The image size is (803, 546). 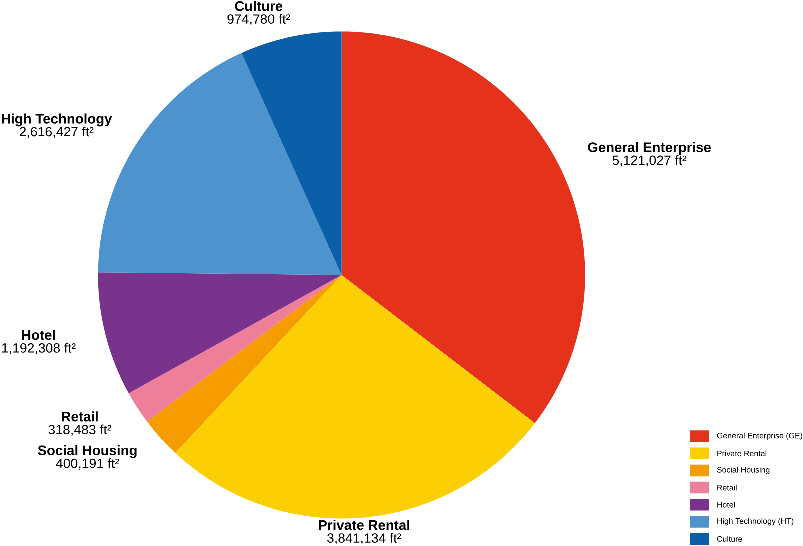 What do you see at coordinates (87, 452) in the screenshot?
I see `text: Social Housing` at bounding box center [87, 452].